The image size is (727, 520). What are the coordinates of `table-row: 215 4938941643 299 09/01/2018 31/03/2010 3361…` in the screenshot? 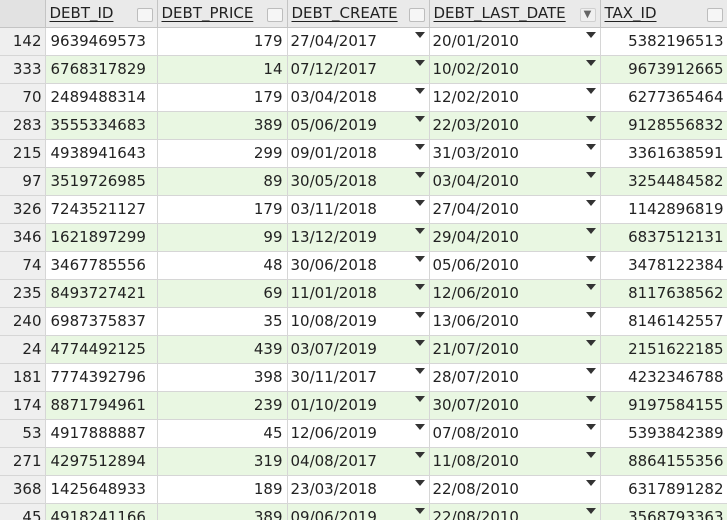 It's located at (363, 153).